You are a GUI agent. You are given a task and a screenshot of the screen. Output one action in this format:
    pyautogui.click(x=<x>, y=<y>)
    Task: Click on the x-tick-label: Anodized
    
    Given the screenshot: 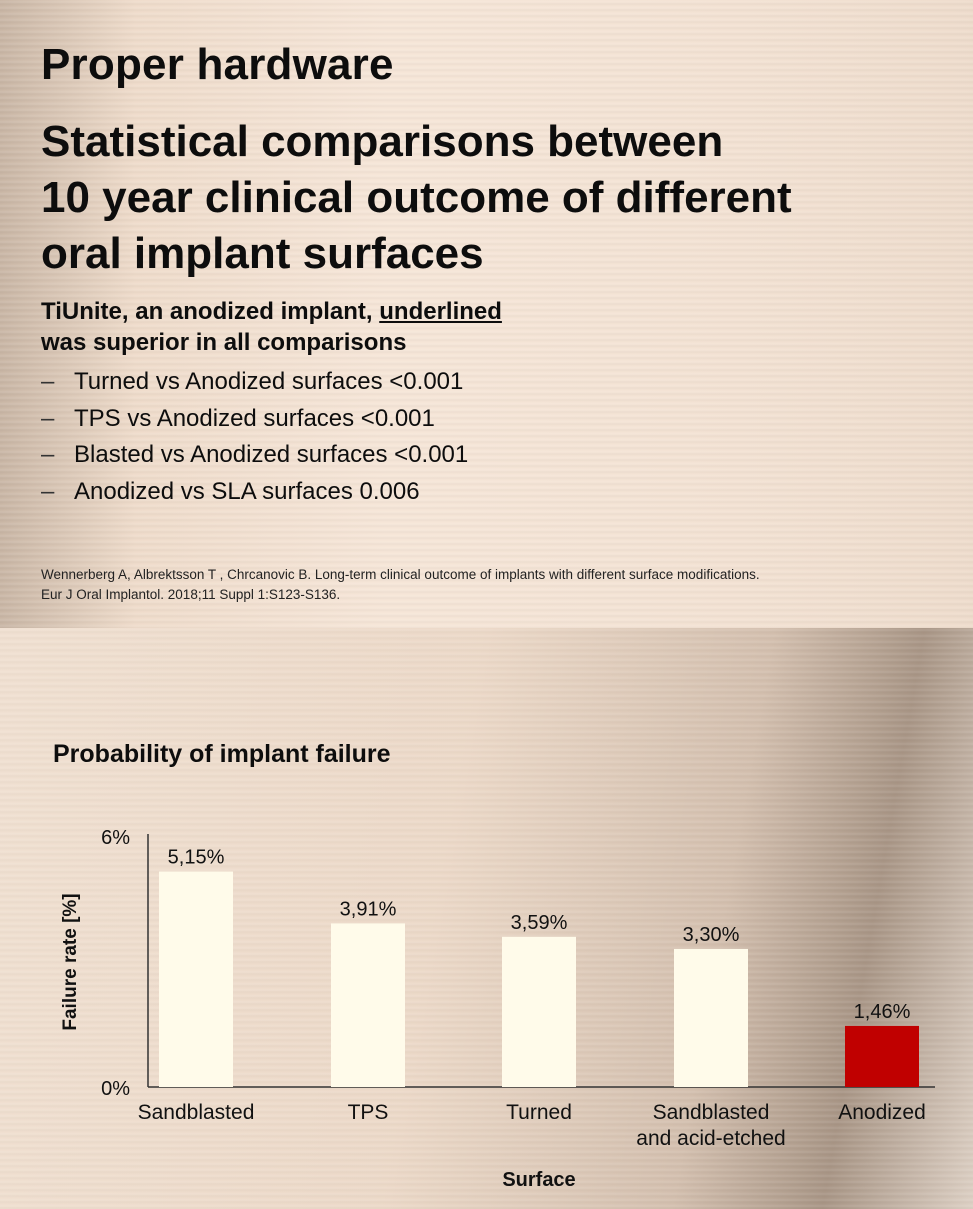 What is the action you would take?
    pyautogui.click(x=882, y=1112)
    